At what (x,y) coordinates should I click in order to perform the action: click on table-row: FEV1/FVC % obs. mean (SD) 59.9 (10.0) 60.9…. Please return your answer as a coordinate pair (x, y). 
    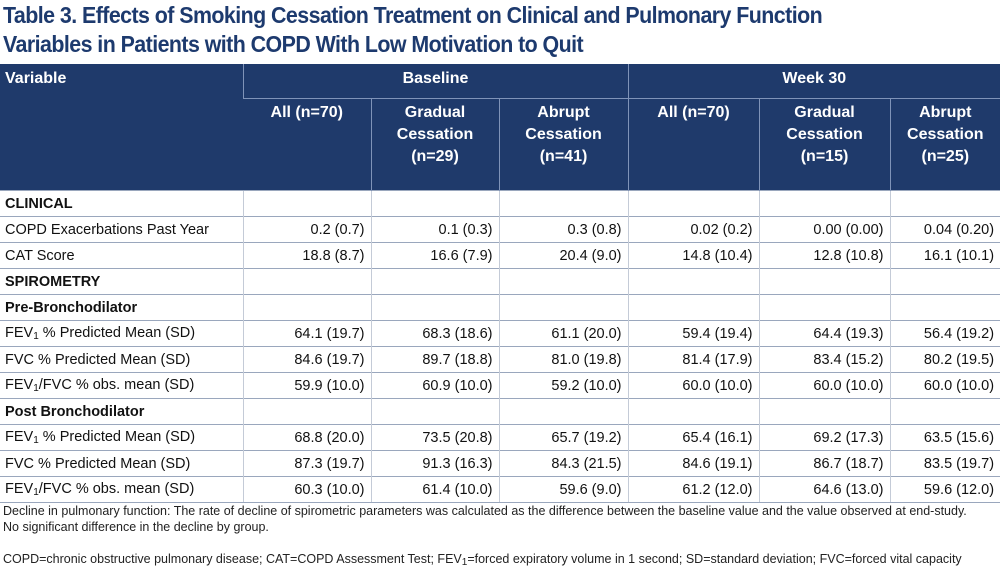
    Looking at the image, I should click on (500, 385).